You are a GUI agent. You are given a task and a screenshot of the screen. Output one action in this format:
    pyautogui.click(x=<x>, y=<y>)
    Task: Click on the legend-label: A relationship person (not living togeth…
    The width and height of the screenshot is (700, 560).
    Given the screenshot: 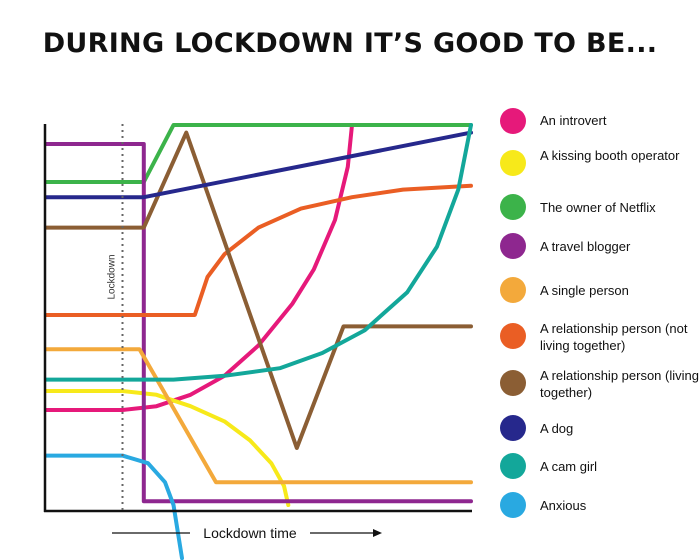 What is the action you would take?
    pyautogui.click(x=614, y=337)
    